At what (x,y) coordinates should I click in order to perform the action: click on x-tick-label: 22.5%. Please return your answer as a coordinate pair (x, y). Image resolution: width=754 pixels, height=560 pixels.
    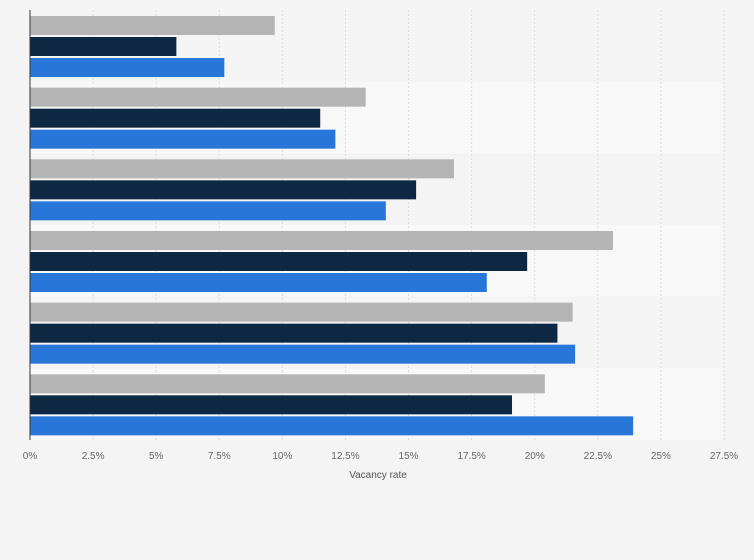
    Looking at the image, I should click on (598, 456).